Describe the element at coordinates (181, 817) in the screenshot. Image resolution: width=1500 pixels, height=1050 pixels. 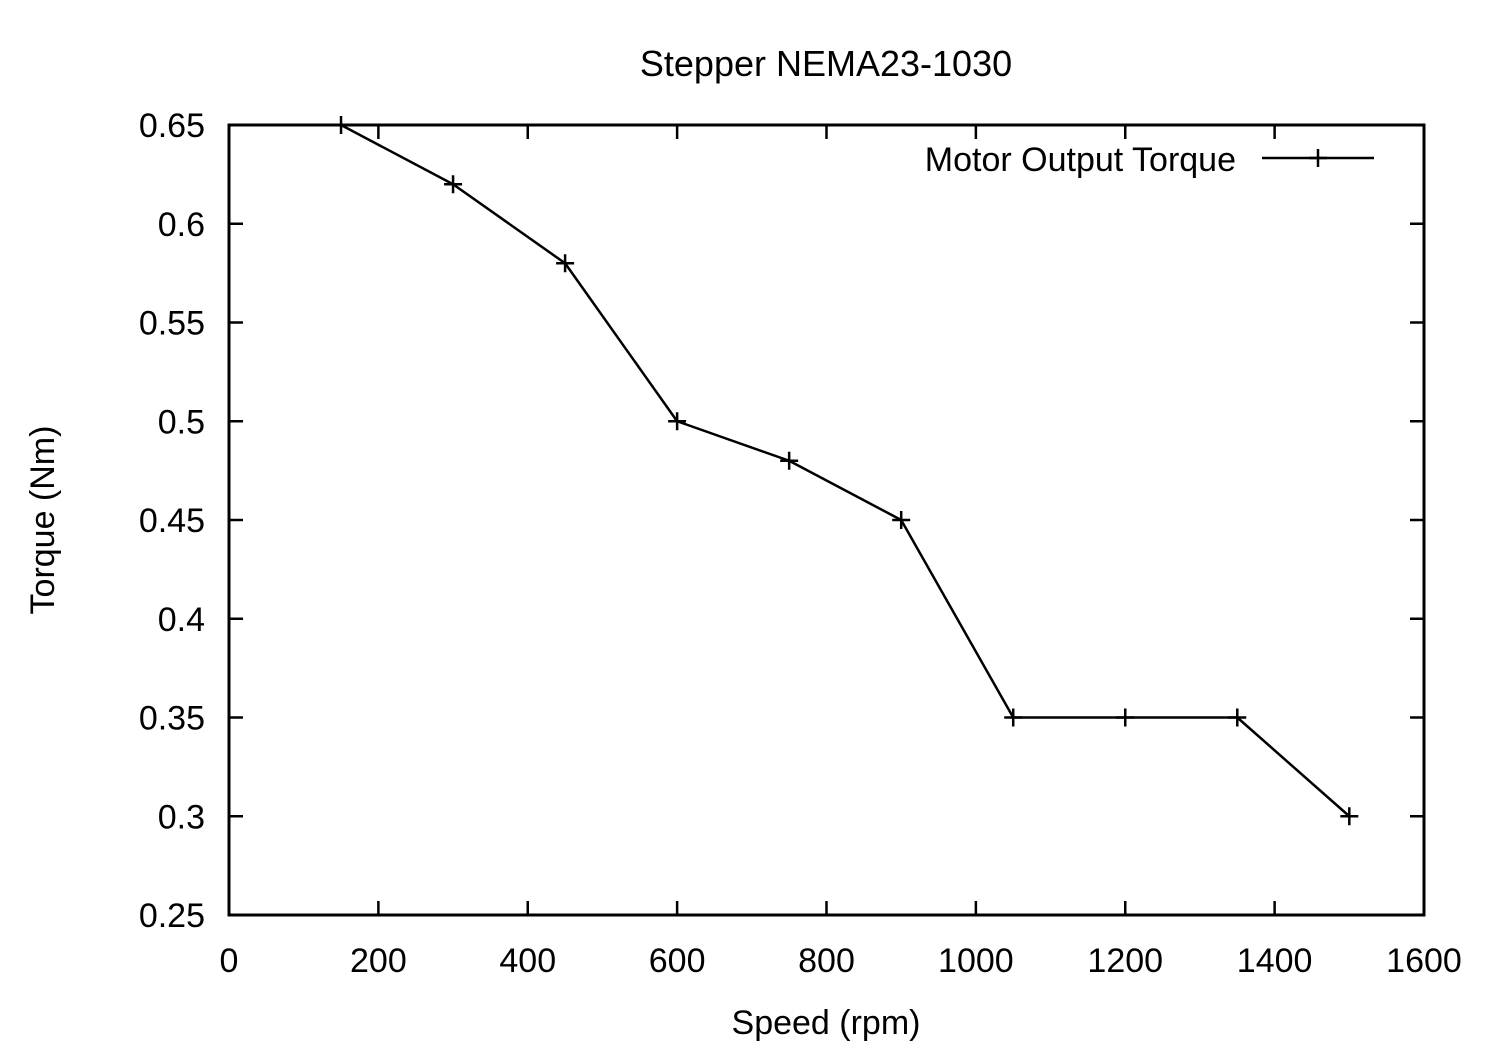
I see `y-tick-label: 0.3` at that location.